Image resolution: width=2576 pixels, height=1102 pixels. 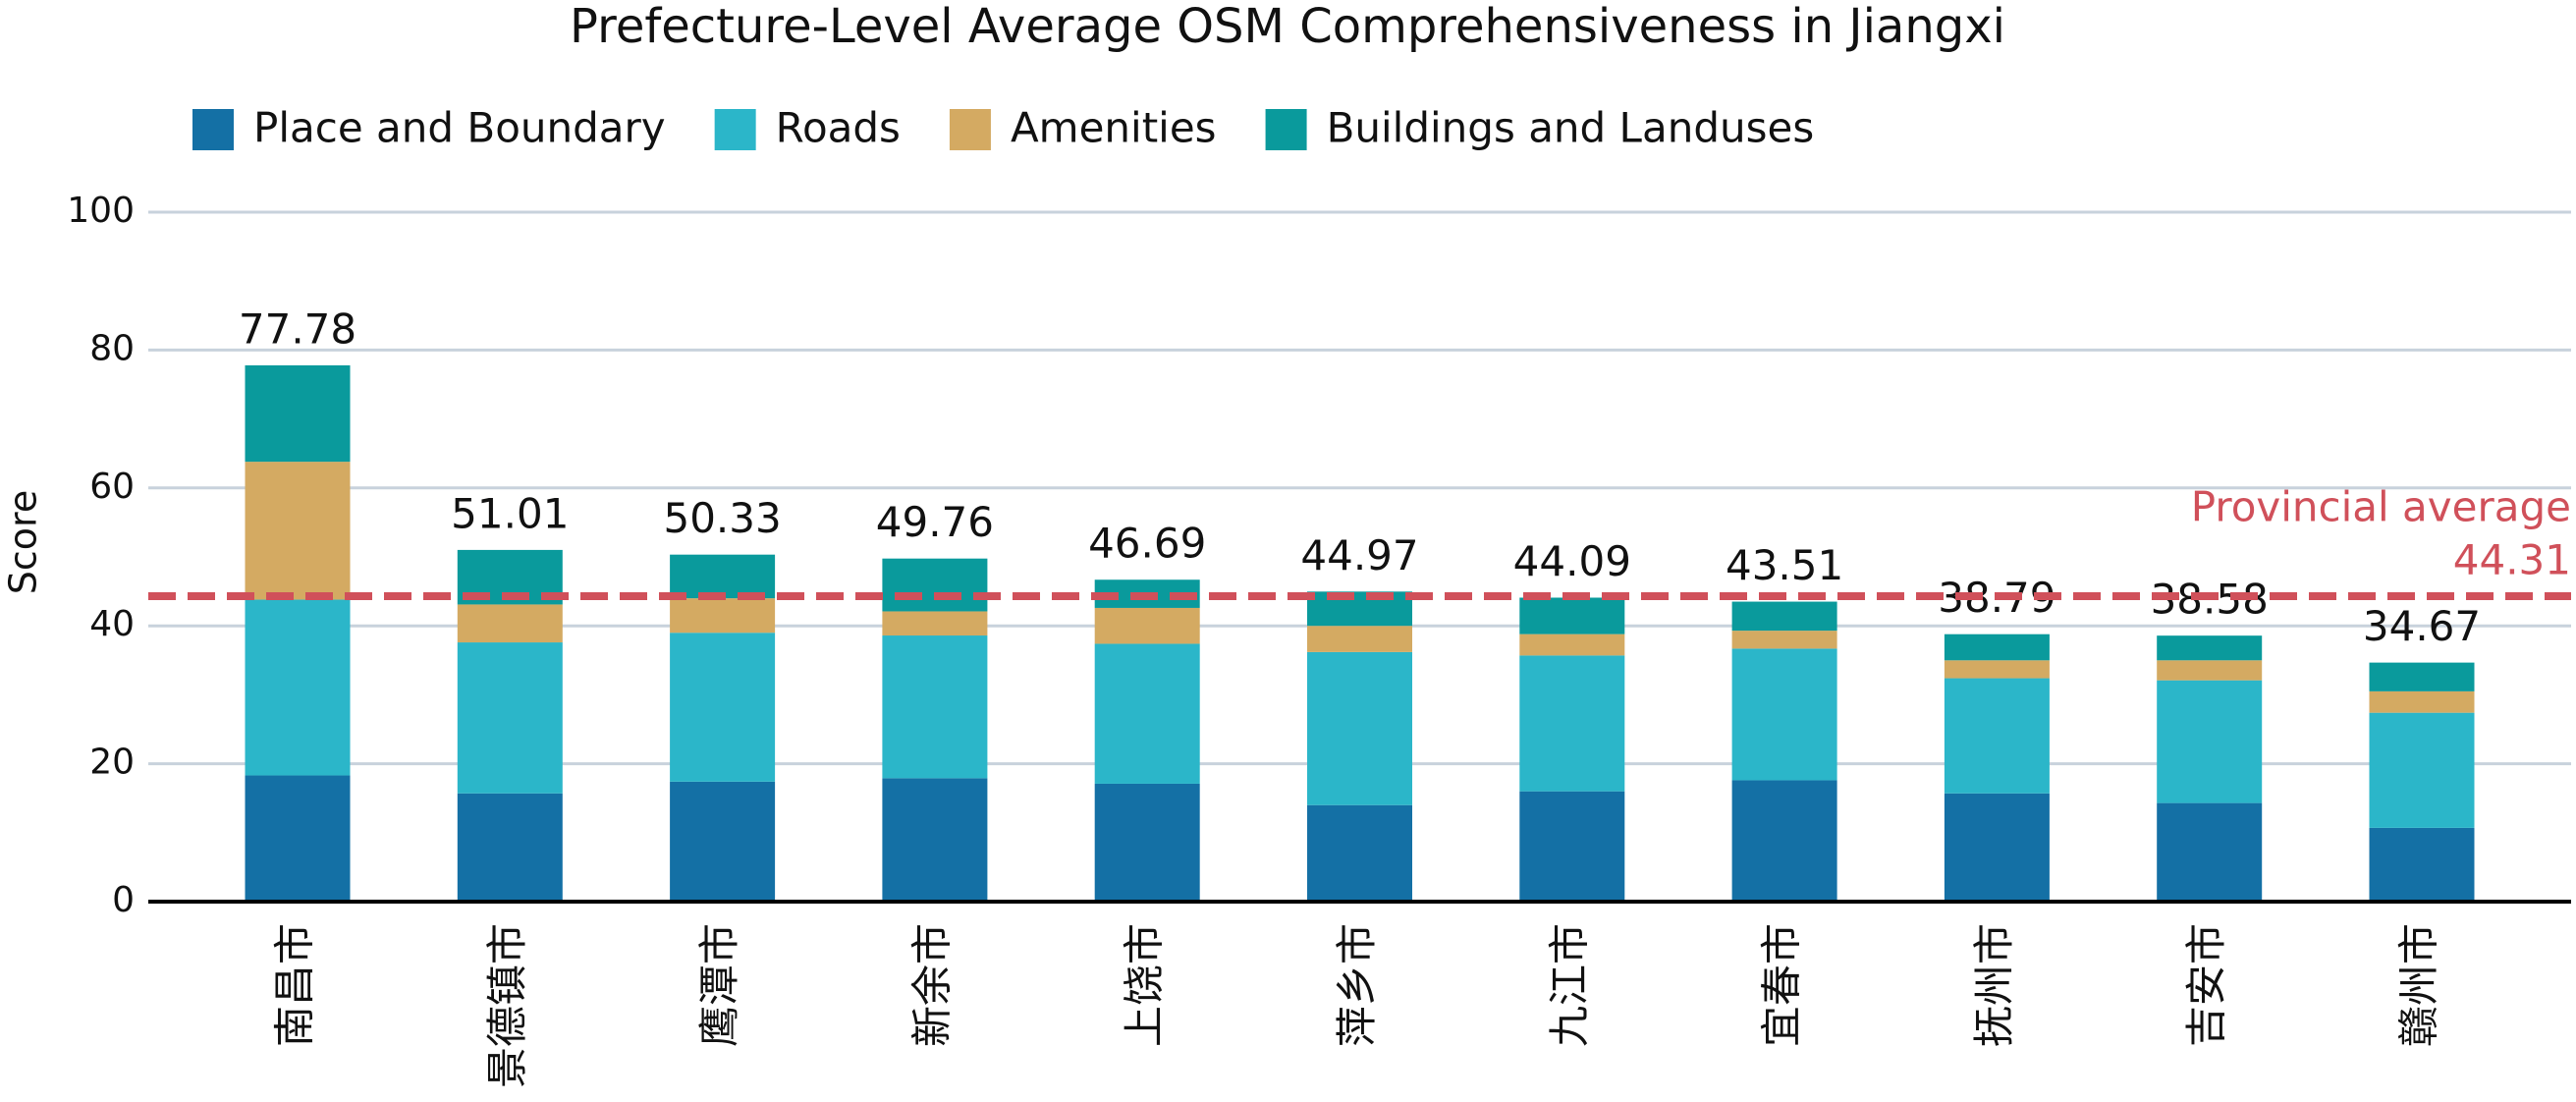 What do you see at coordinates (123, 900) in the screenshot?
I see `y-tick-label: 0` at bounding box center [123, 900].